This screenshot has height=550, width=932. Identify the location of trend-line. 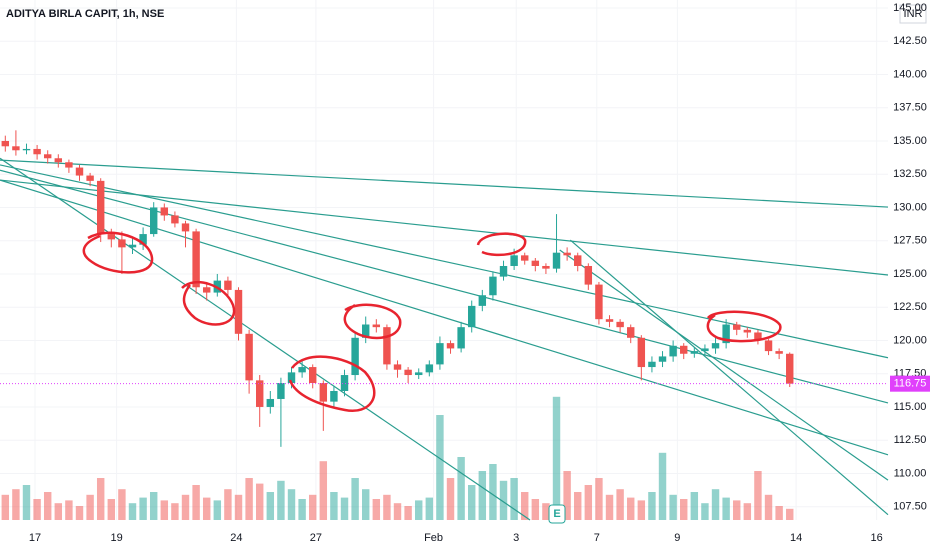
(724, 365).